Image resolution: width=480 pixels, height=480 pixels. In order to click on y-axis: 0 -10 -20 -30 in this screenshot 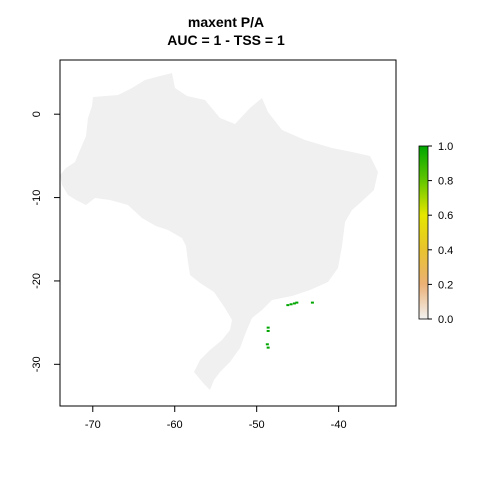, I will do `click(45, 241)`.